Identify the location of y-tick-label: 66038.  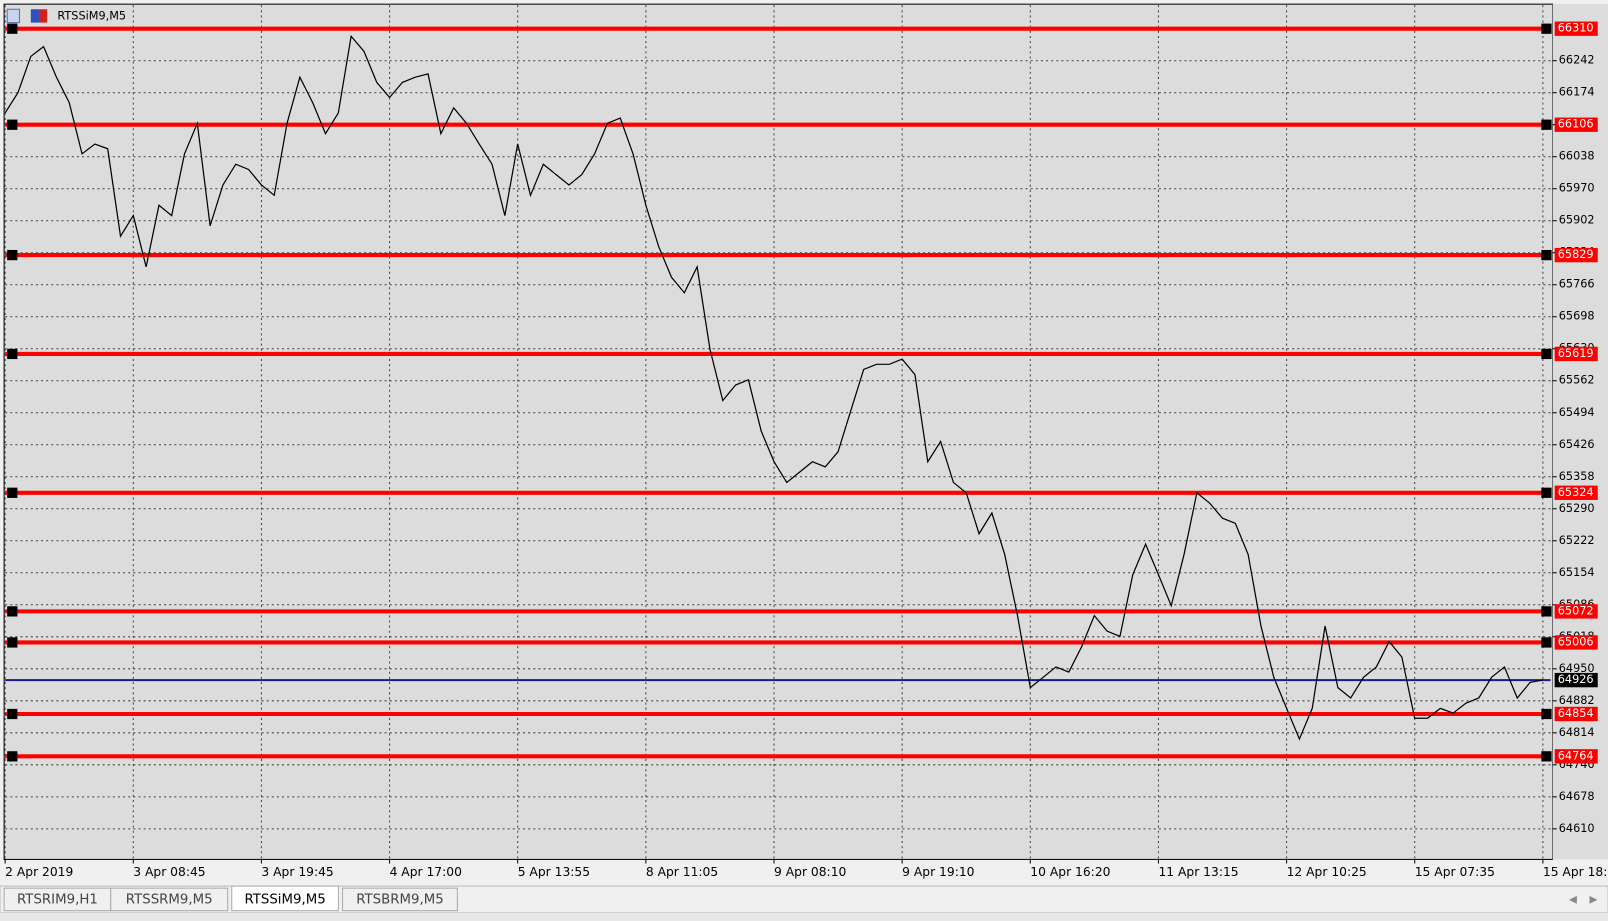
(1577, 156).